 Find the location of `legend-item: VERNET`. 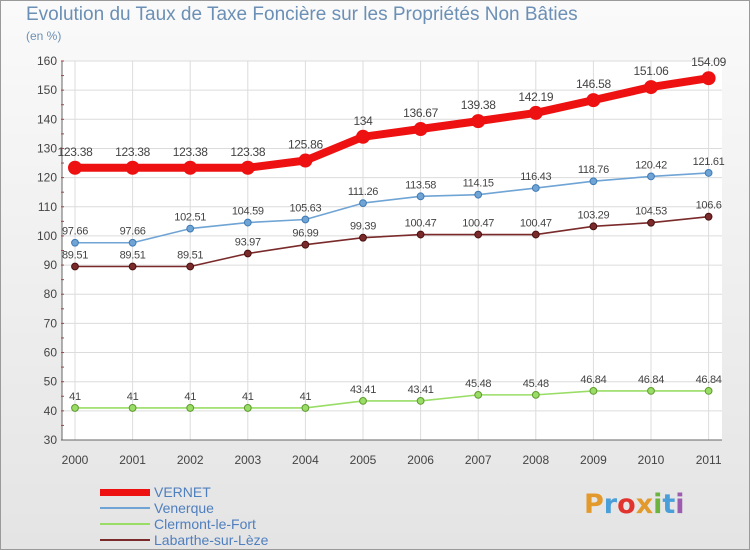

legend-item: VERNET is located at coordinates (184, 492).